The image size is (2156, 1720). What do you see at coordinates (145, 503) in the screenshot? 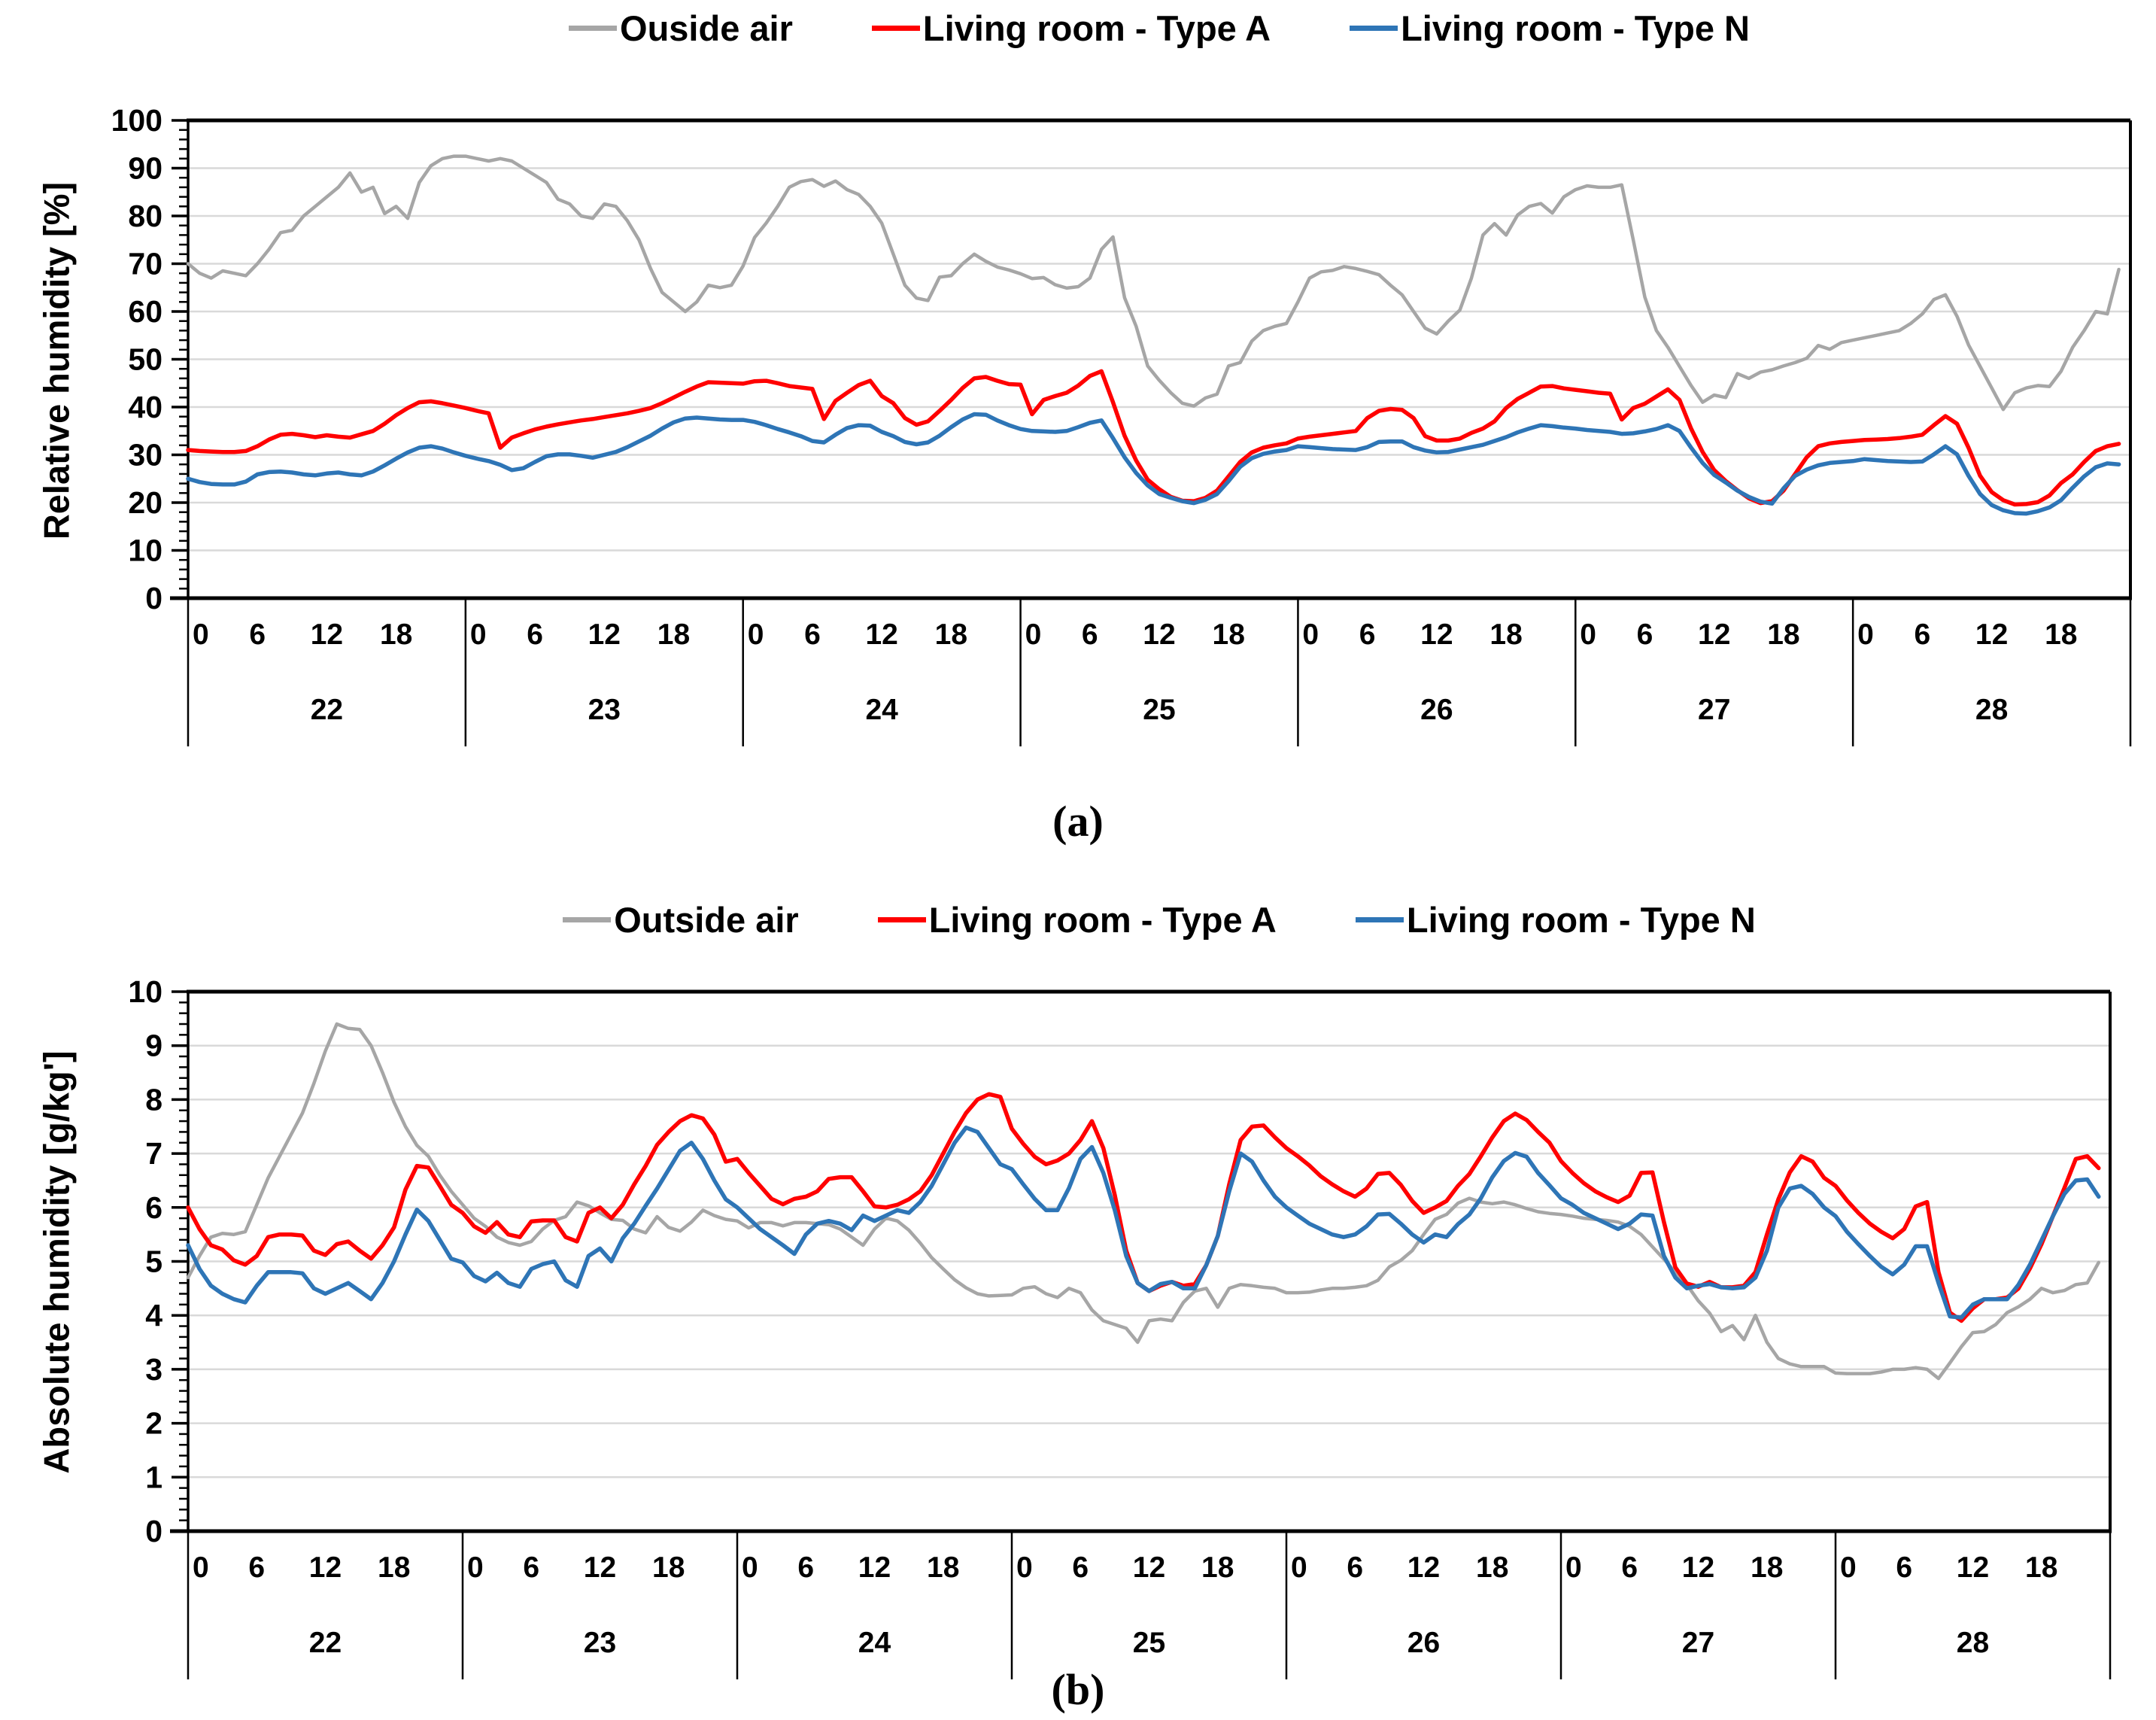
I see `y-tick-label: 20` at bounding box center [145, 503].